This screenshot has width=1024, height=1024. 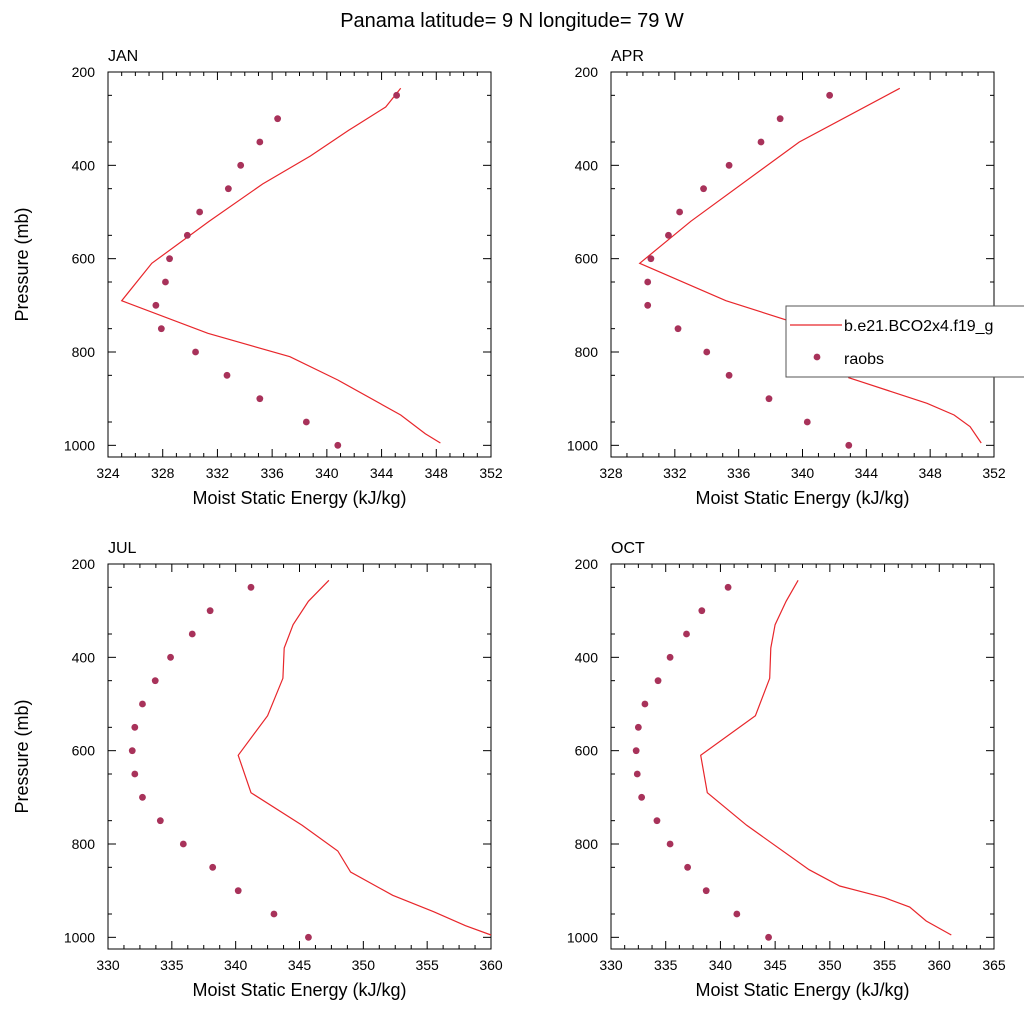 I want to click on figure-title: Panama latitude= 9 N longitude= 79 W, so click(x=512, y=21).